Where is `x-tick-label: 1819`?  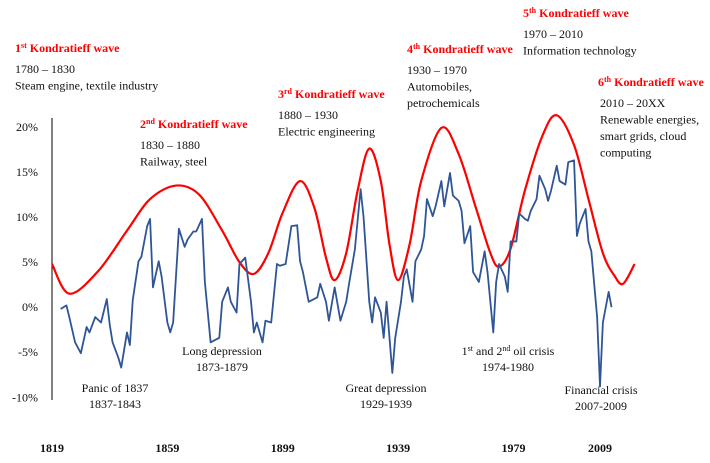
x-tick-label: 1819 is located at coordinates (52, 448).